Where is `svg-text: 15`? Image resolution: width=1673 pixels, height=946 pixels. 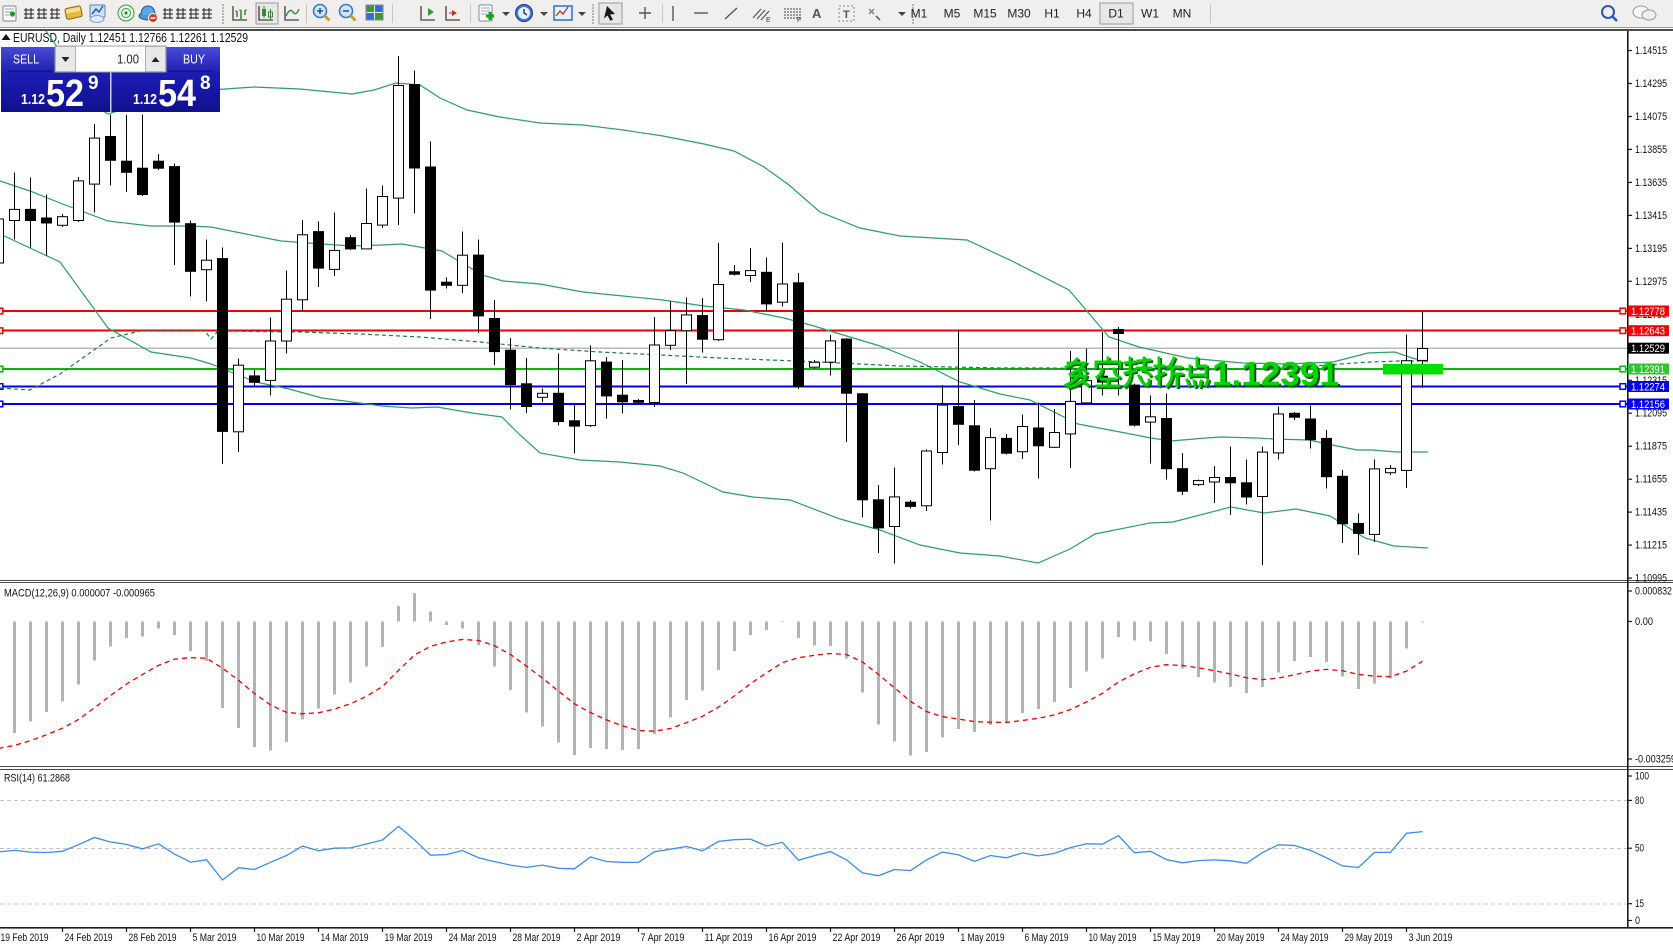
svg-text: 15 is located at coordinates (1639, 904).